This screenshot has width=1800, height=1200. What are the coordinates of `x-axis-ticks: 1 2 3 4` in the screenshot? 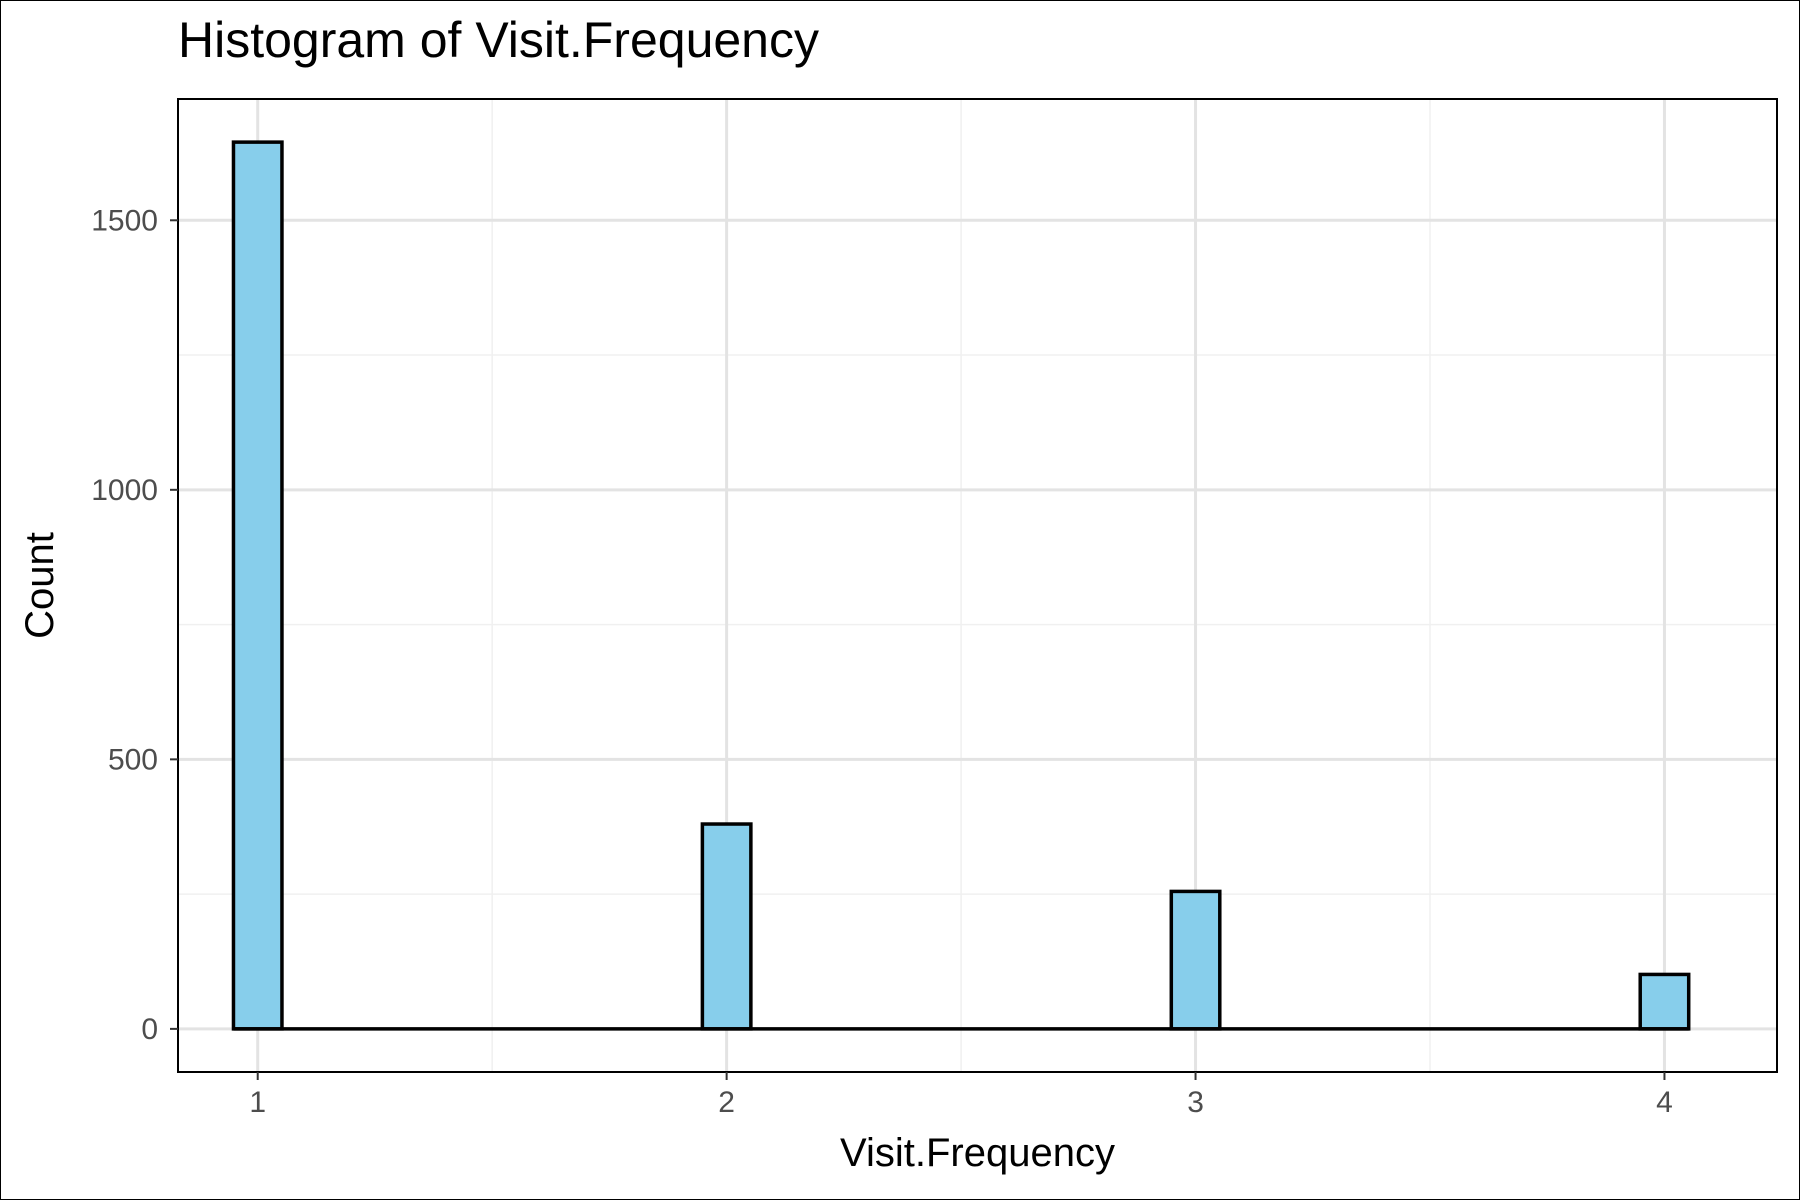 It's located at (961, 1095).